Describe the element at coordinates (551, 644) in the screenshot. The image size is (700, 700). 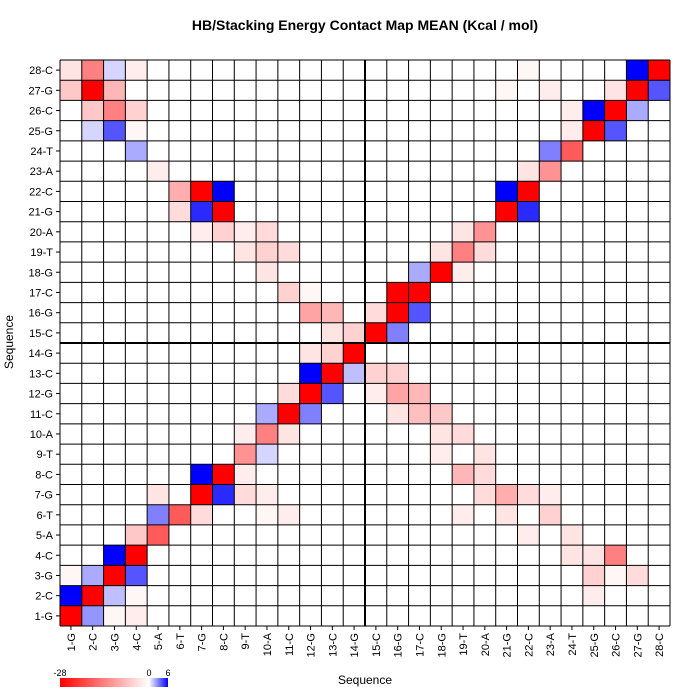
I see `x-tick-label: 23-A` at that location.